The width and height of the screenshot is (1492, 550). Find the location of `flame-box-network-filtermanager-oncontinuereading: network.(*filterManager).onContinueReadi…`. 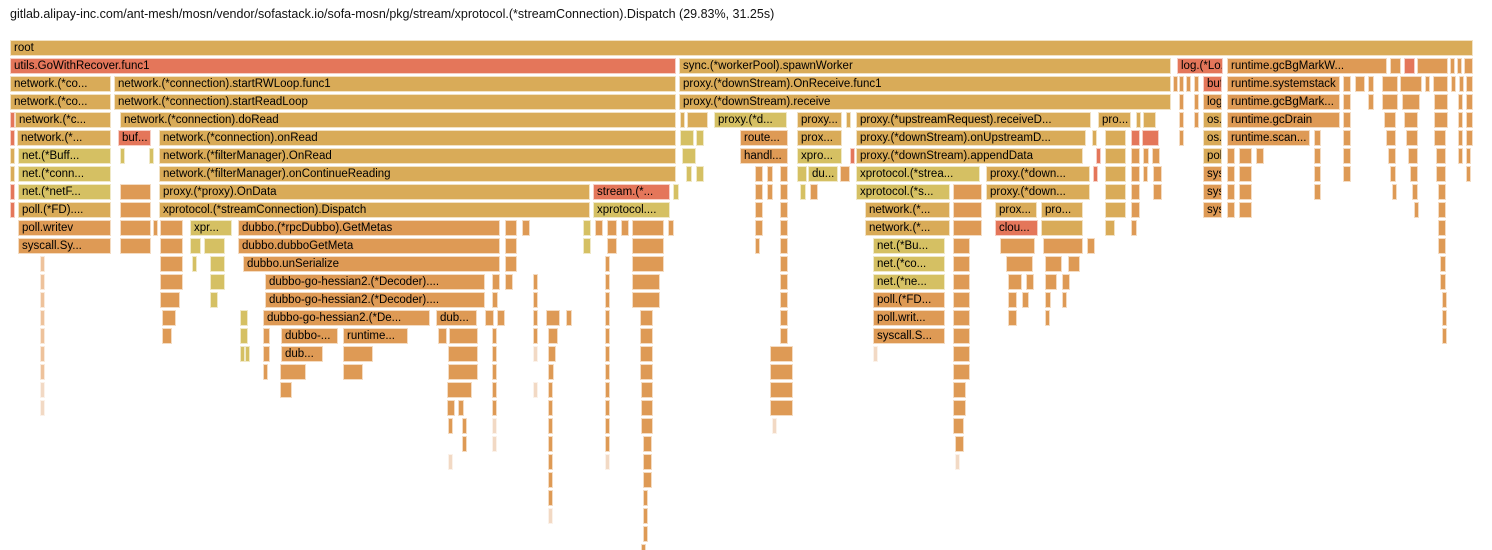

flame-box-network-filtermanager-oncontinuereading: network.(*filterManager).onContinueReadi… is located at coordinates (417, 174).